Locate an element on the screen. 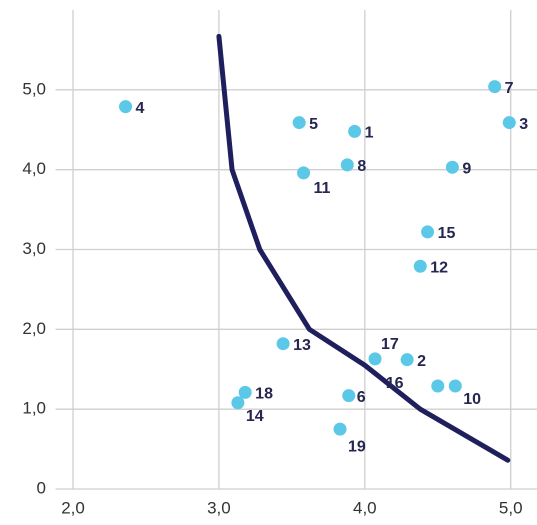 The height and width of the screenshot is (525, 537). y-tick-label: 5,0 is located at coordinates (34, 88).